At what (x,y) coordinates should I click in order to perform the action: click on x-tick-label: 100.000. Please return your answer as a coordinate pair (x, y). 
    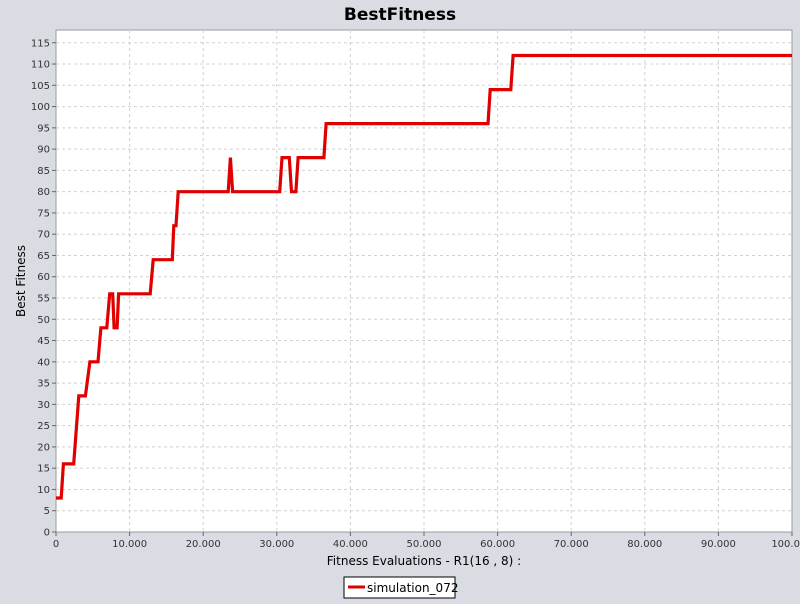
    Looking at the image, I should click on (785, 544).